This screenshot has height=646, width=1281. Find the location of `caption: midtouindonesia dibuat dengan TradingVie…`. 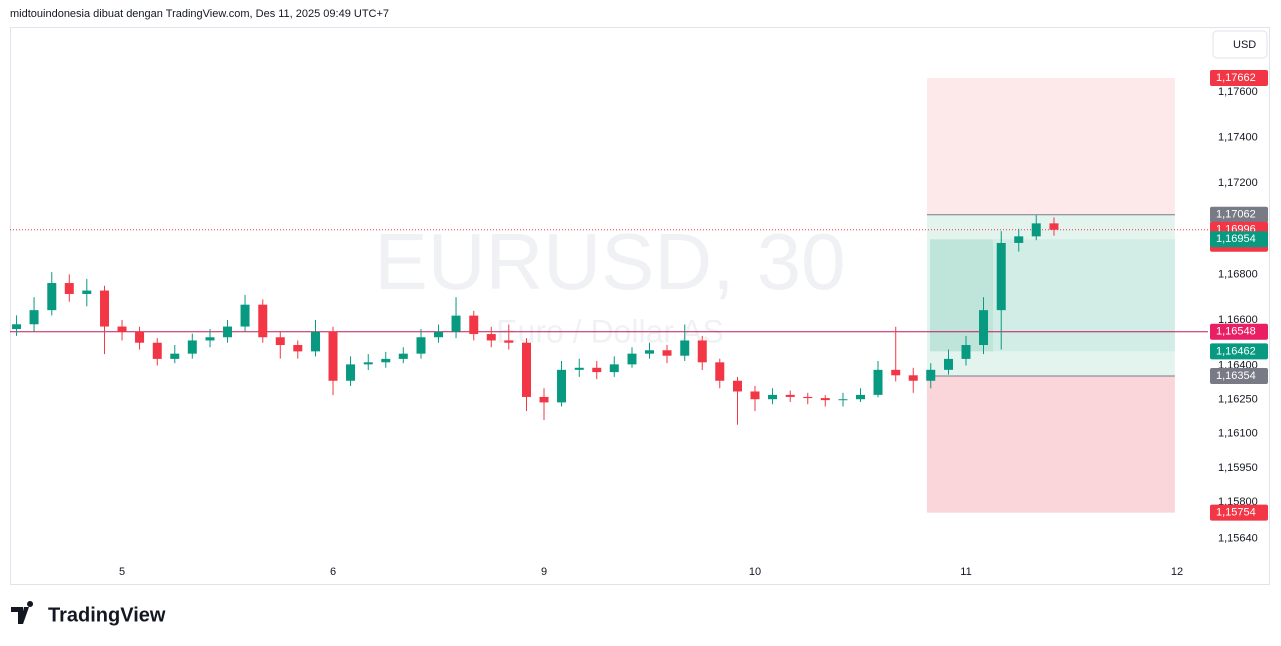

caption: midtouindonesia dibuat dengan TradingVie… is located at coordinates (199, 14).